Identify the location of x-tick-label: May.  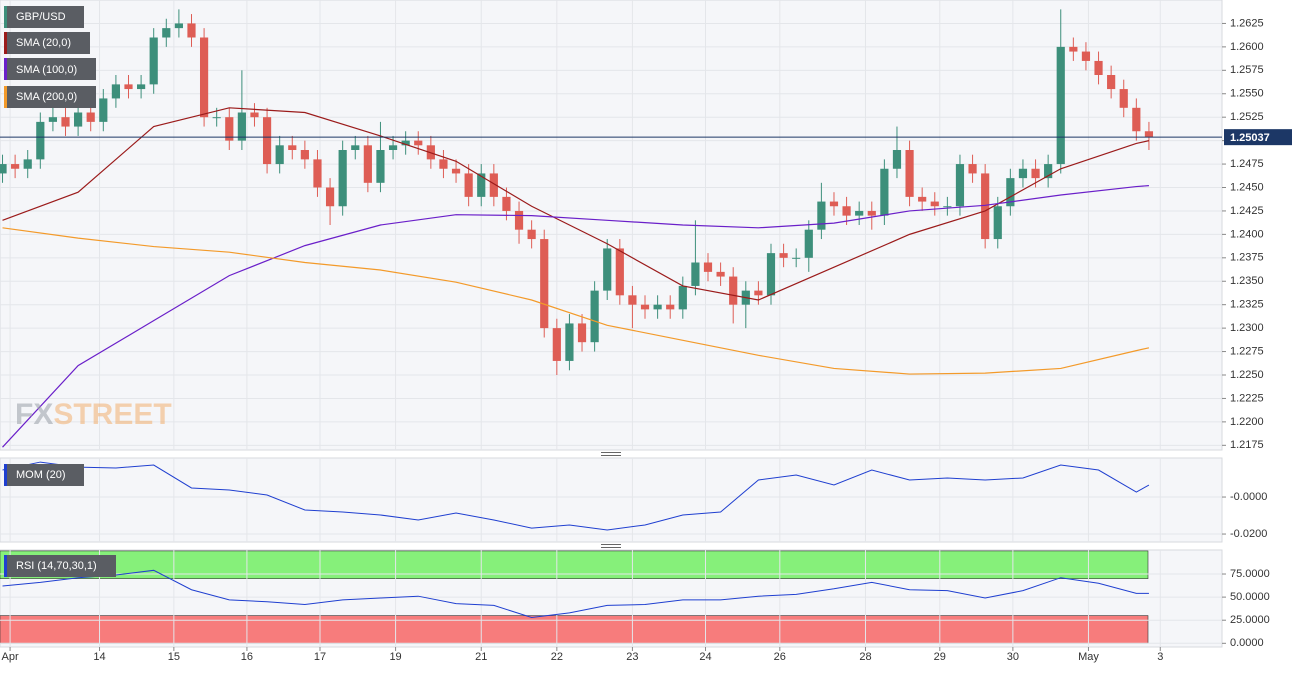
(1088, 657).